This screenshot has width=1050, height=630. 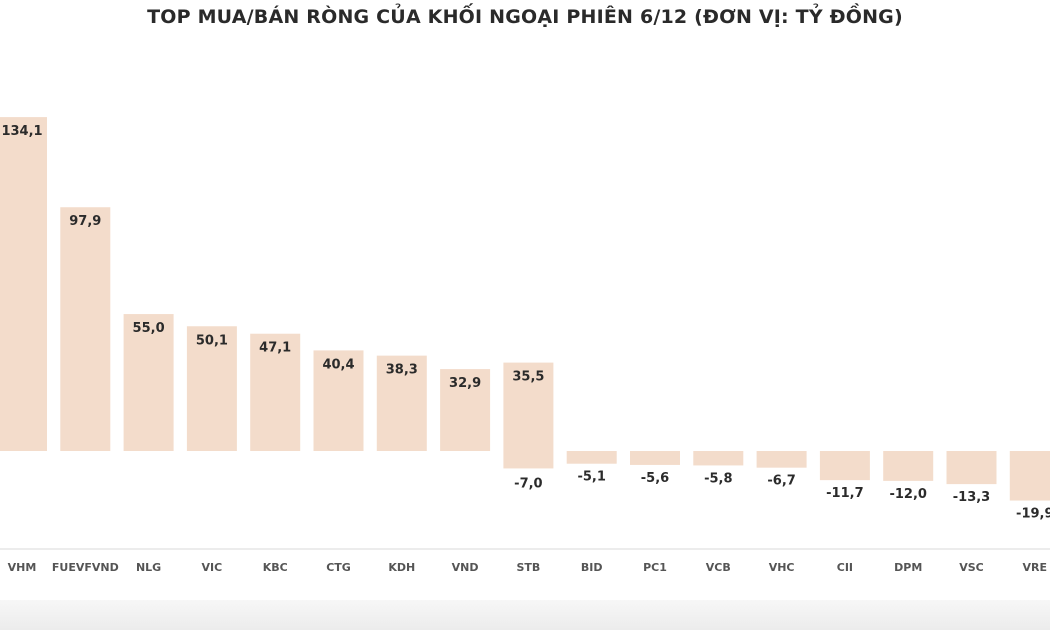 I want to click on bar-vhc, so click(x=781, y=459).